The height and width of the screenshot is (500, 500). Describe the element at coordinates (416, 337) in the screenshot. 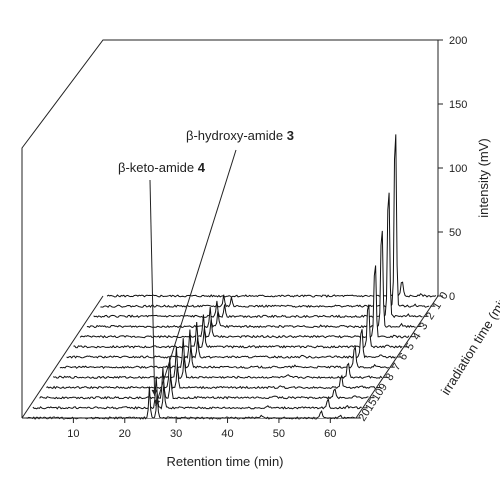

I see `irradiation-tick-label: 4` at that location.